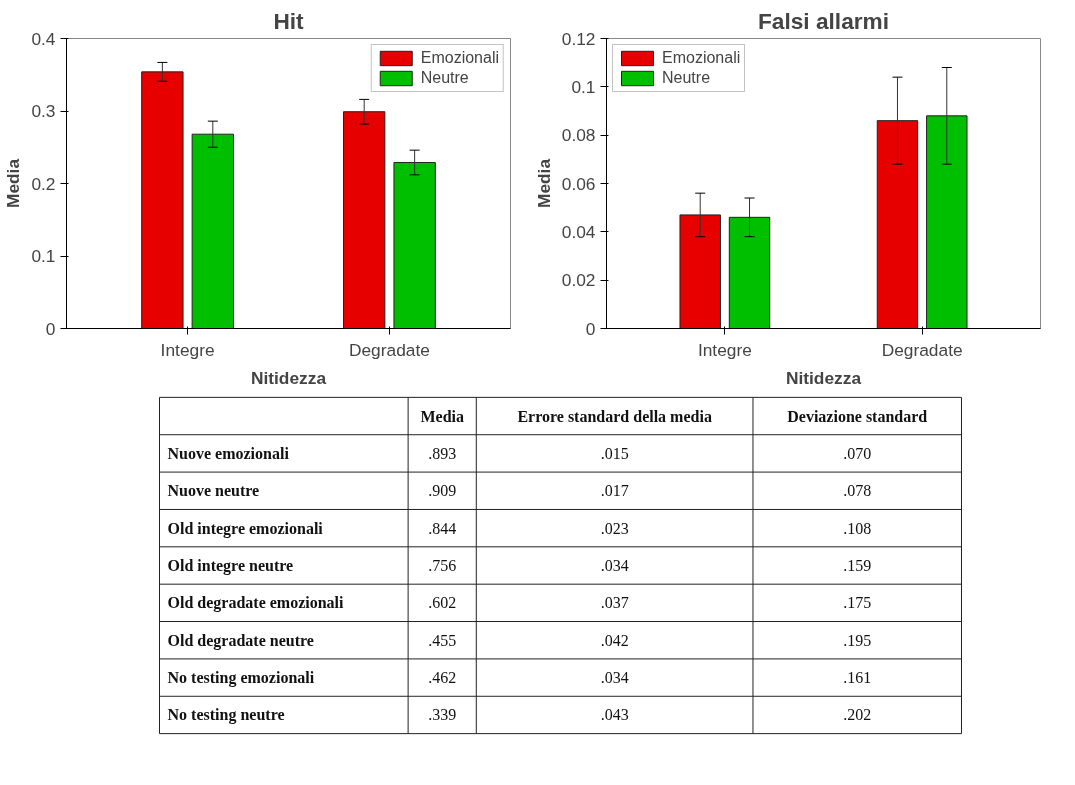  What do you see at coordinates (442, 416) in the screenshot?
I see `category-label: Media` at bounding box center [442, 416].